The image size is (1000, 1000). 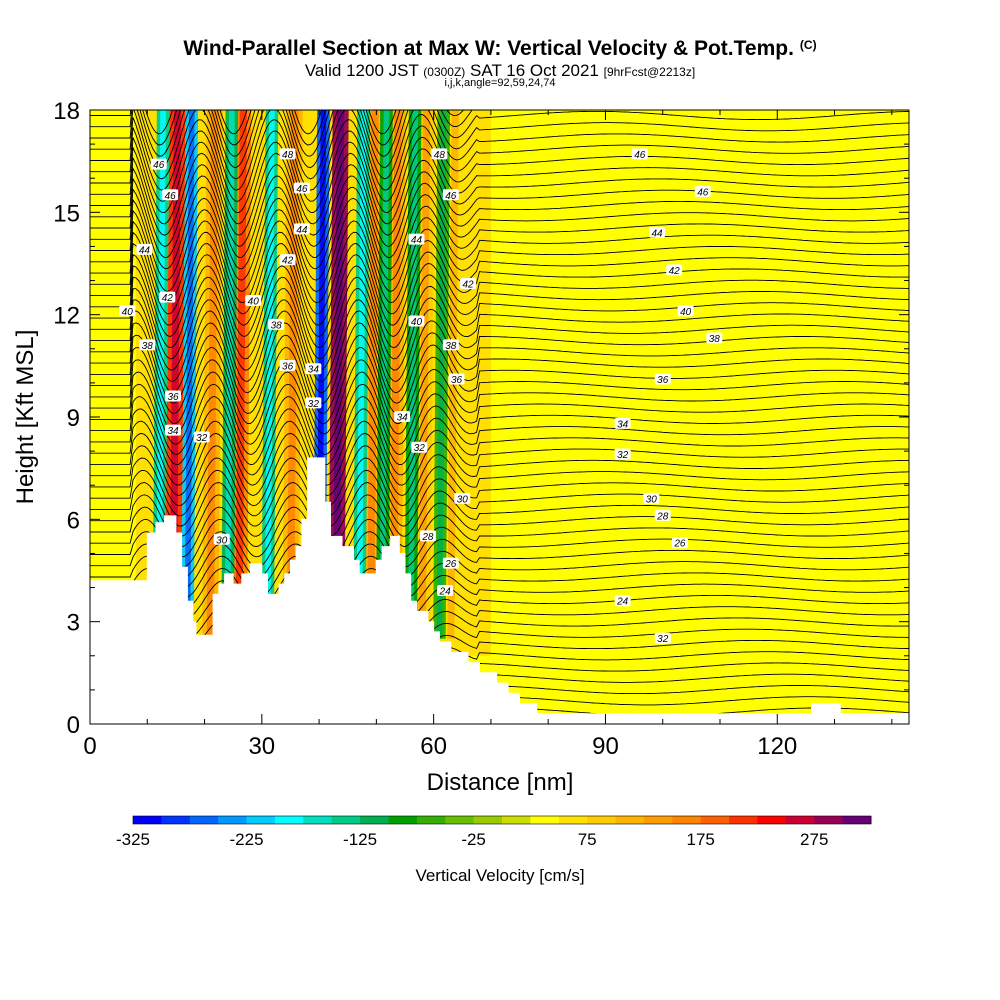 What do you see at coordinates (420, 448) in the screenshot?
I see `contour-label-9-2: 32` at bounding box center [420, 448].